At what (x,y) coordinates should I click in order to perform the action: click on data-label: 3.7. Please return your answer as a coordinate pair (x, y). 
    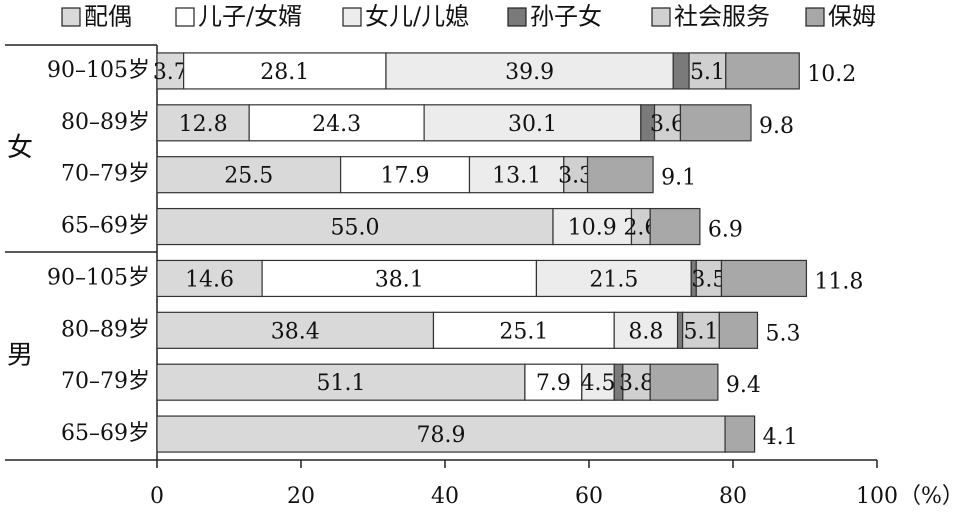
    Looking at the image, I should click on (170, 72).